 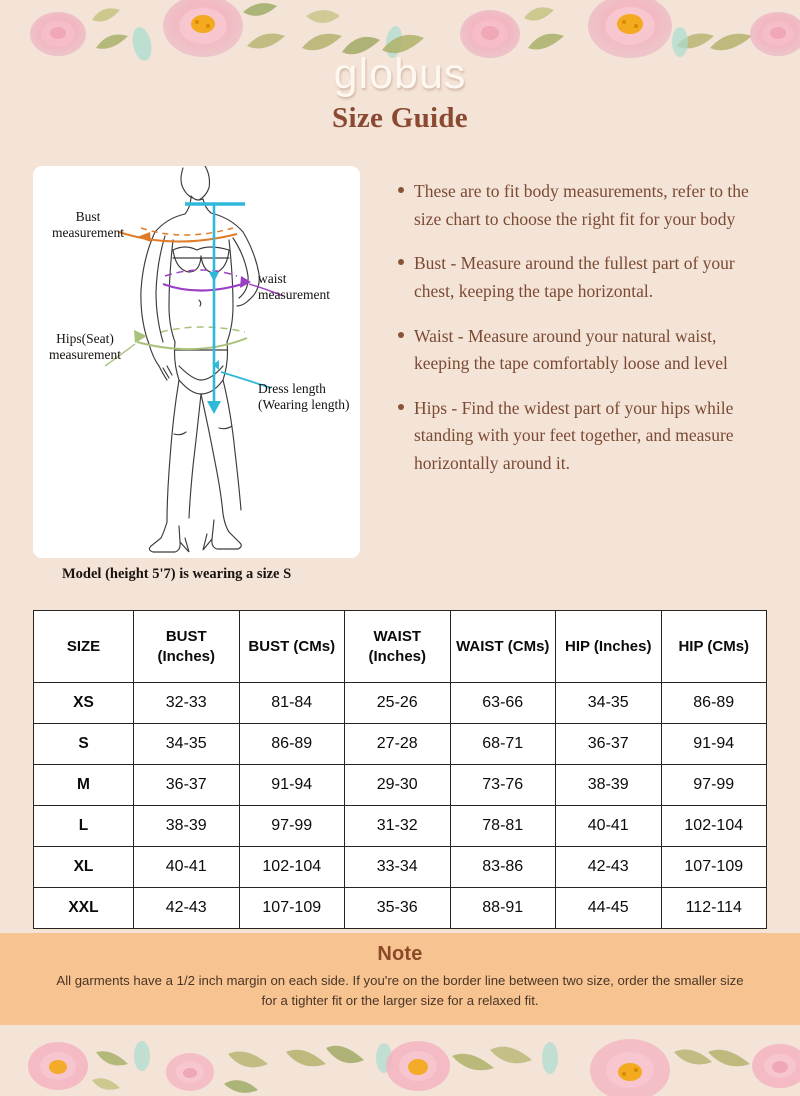 What do you see at coordinates (228, 308) in the screenshot?
I see `dress-length-line` at bounding box center [228, 308].